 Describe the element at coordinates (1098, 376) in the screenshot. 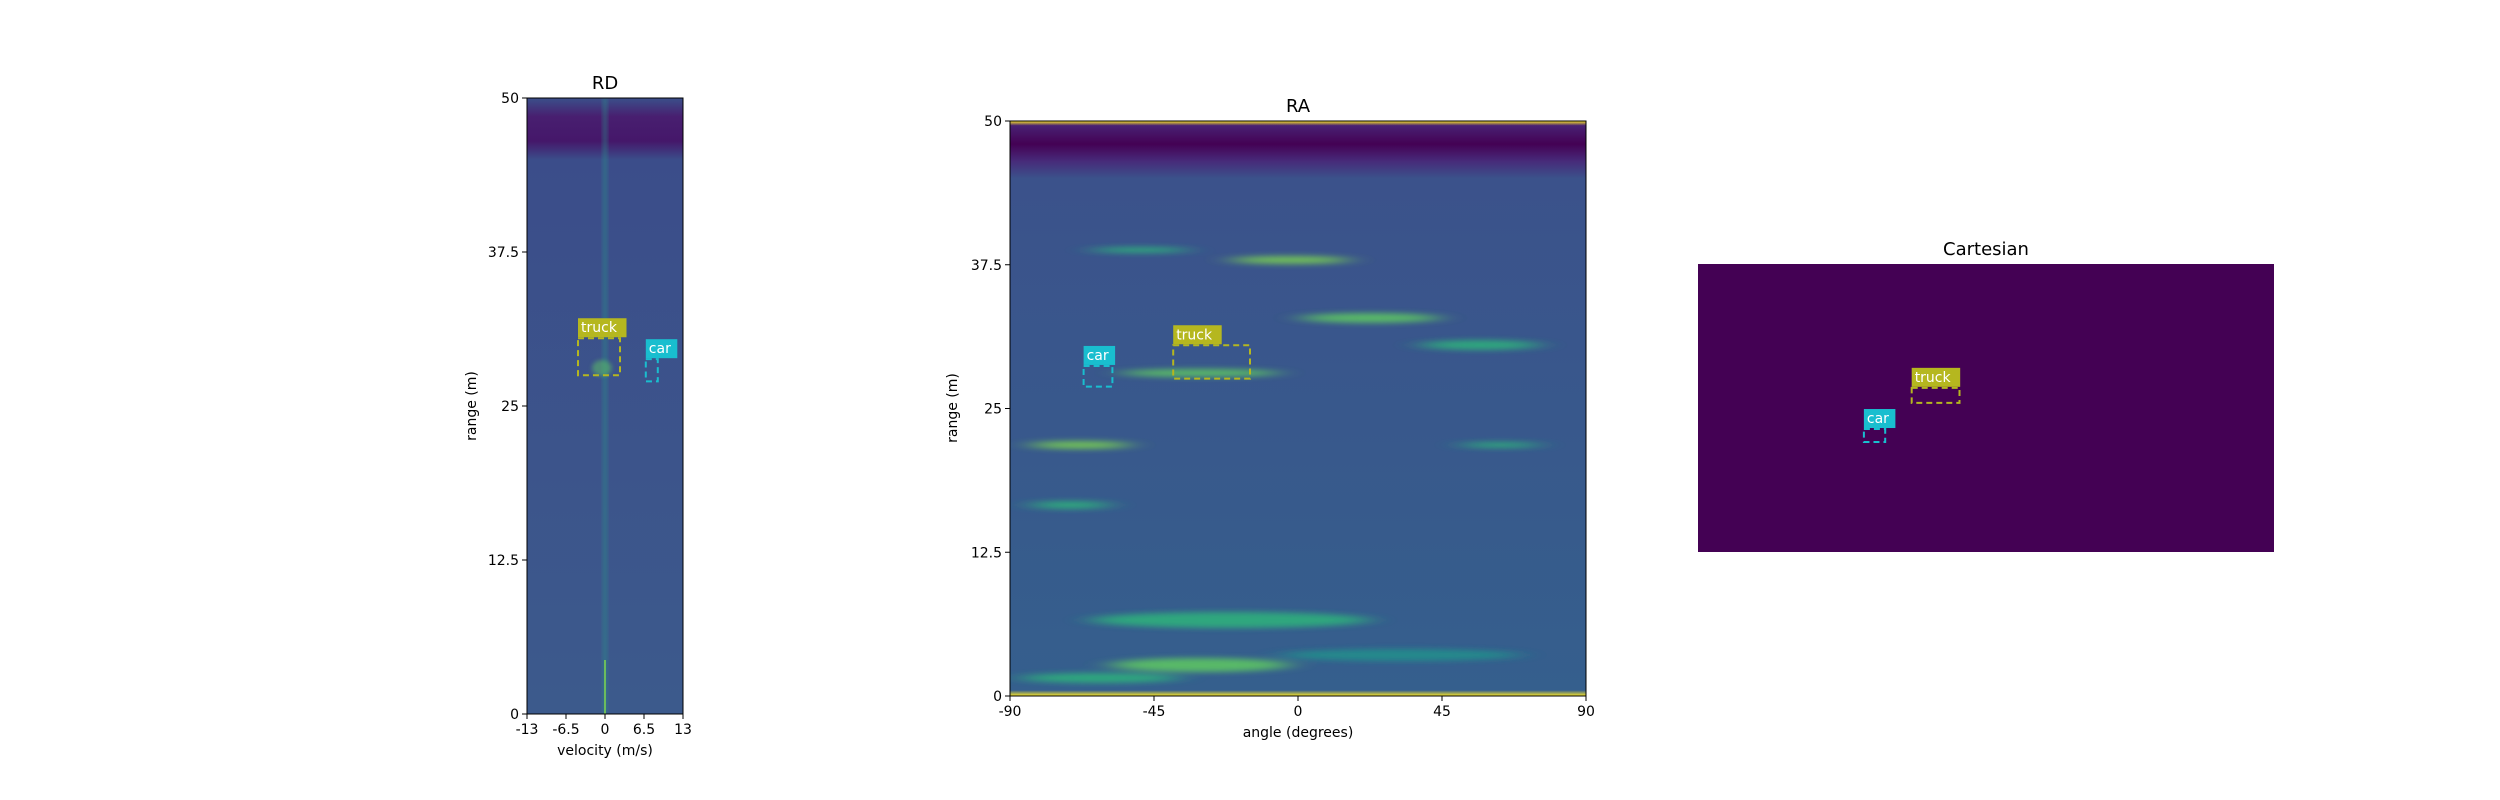

I see `ra-car-box` at that location.